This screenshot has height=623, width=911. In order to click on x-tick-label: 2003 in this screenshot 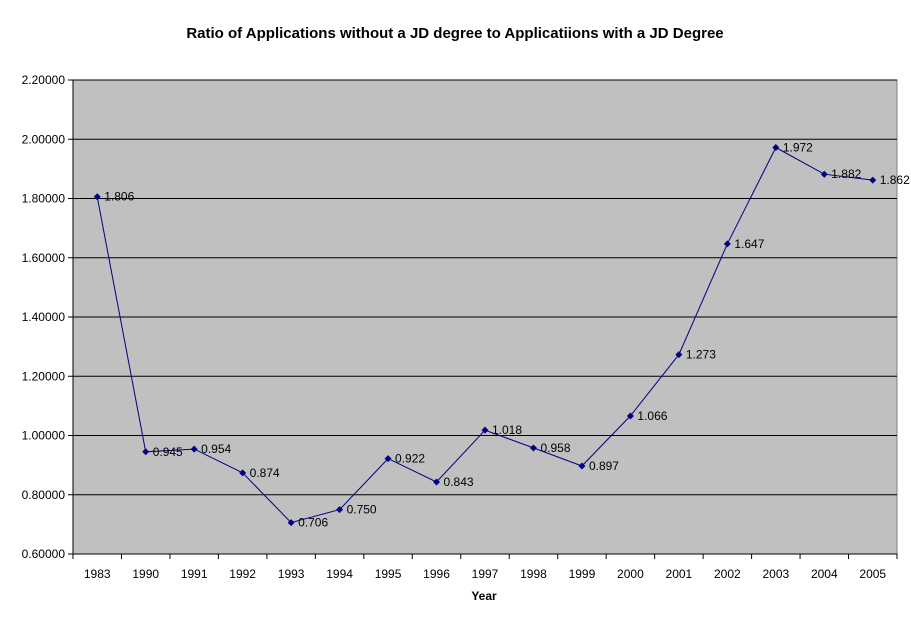, I will do `click(775, 574)`.